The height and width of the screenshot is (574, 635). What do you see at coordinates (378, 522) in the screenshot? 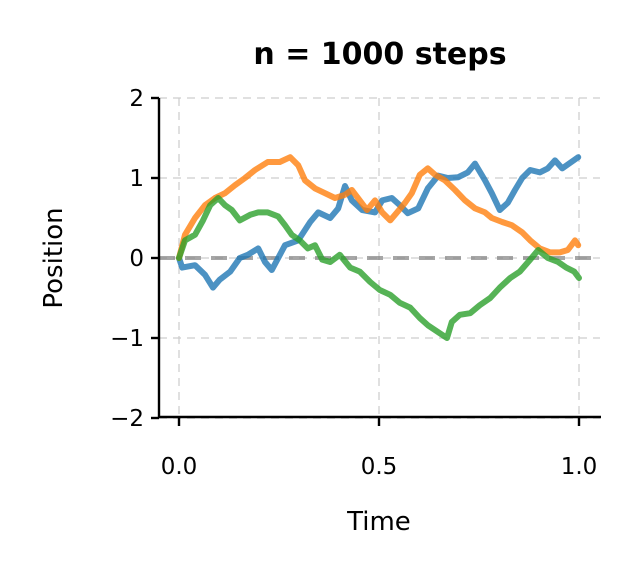
I see `x-axis-label: Time` at bounding box center [378, 522].